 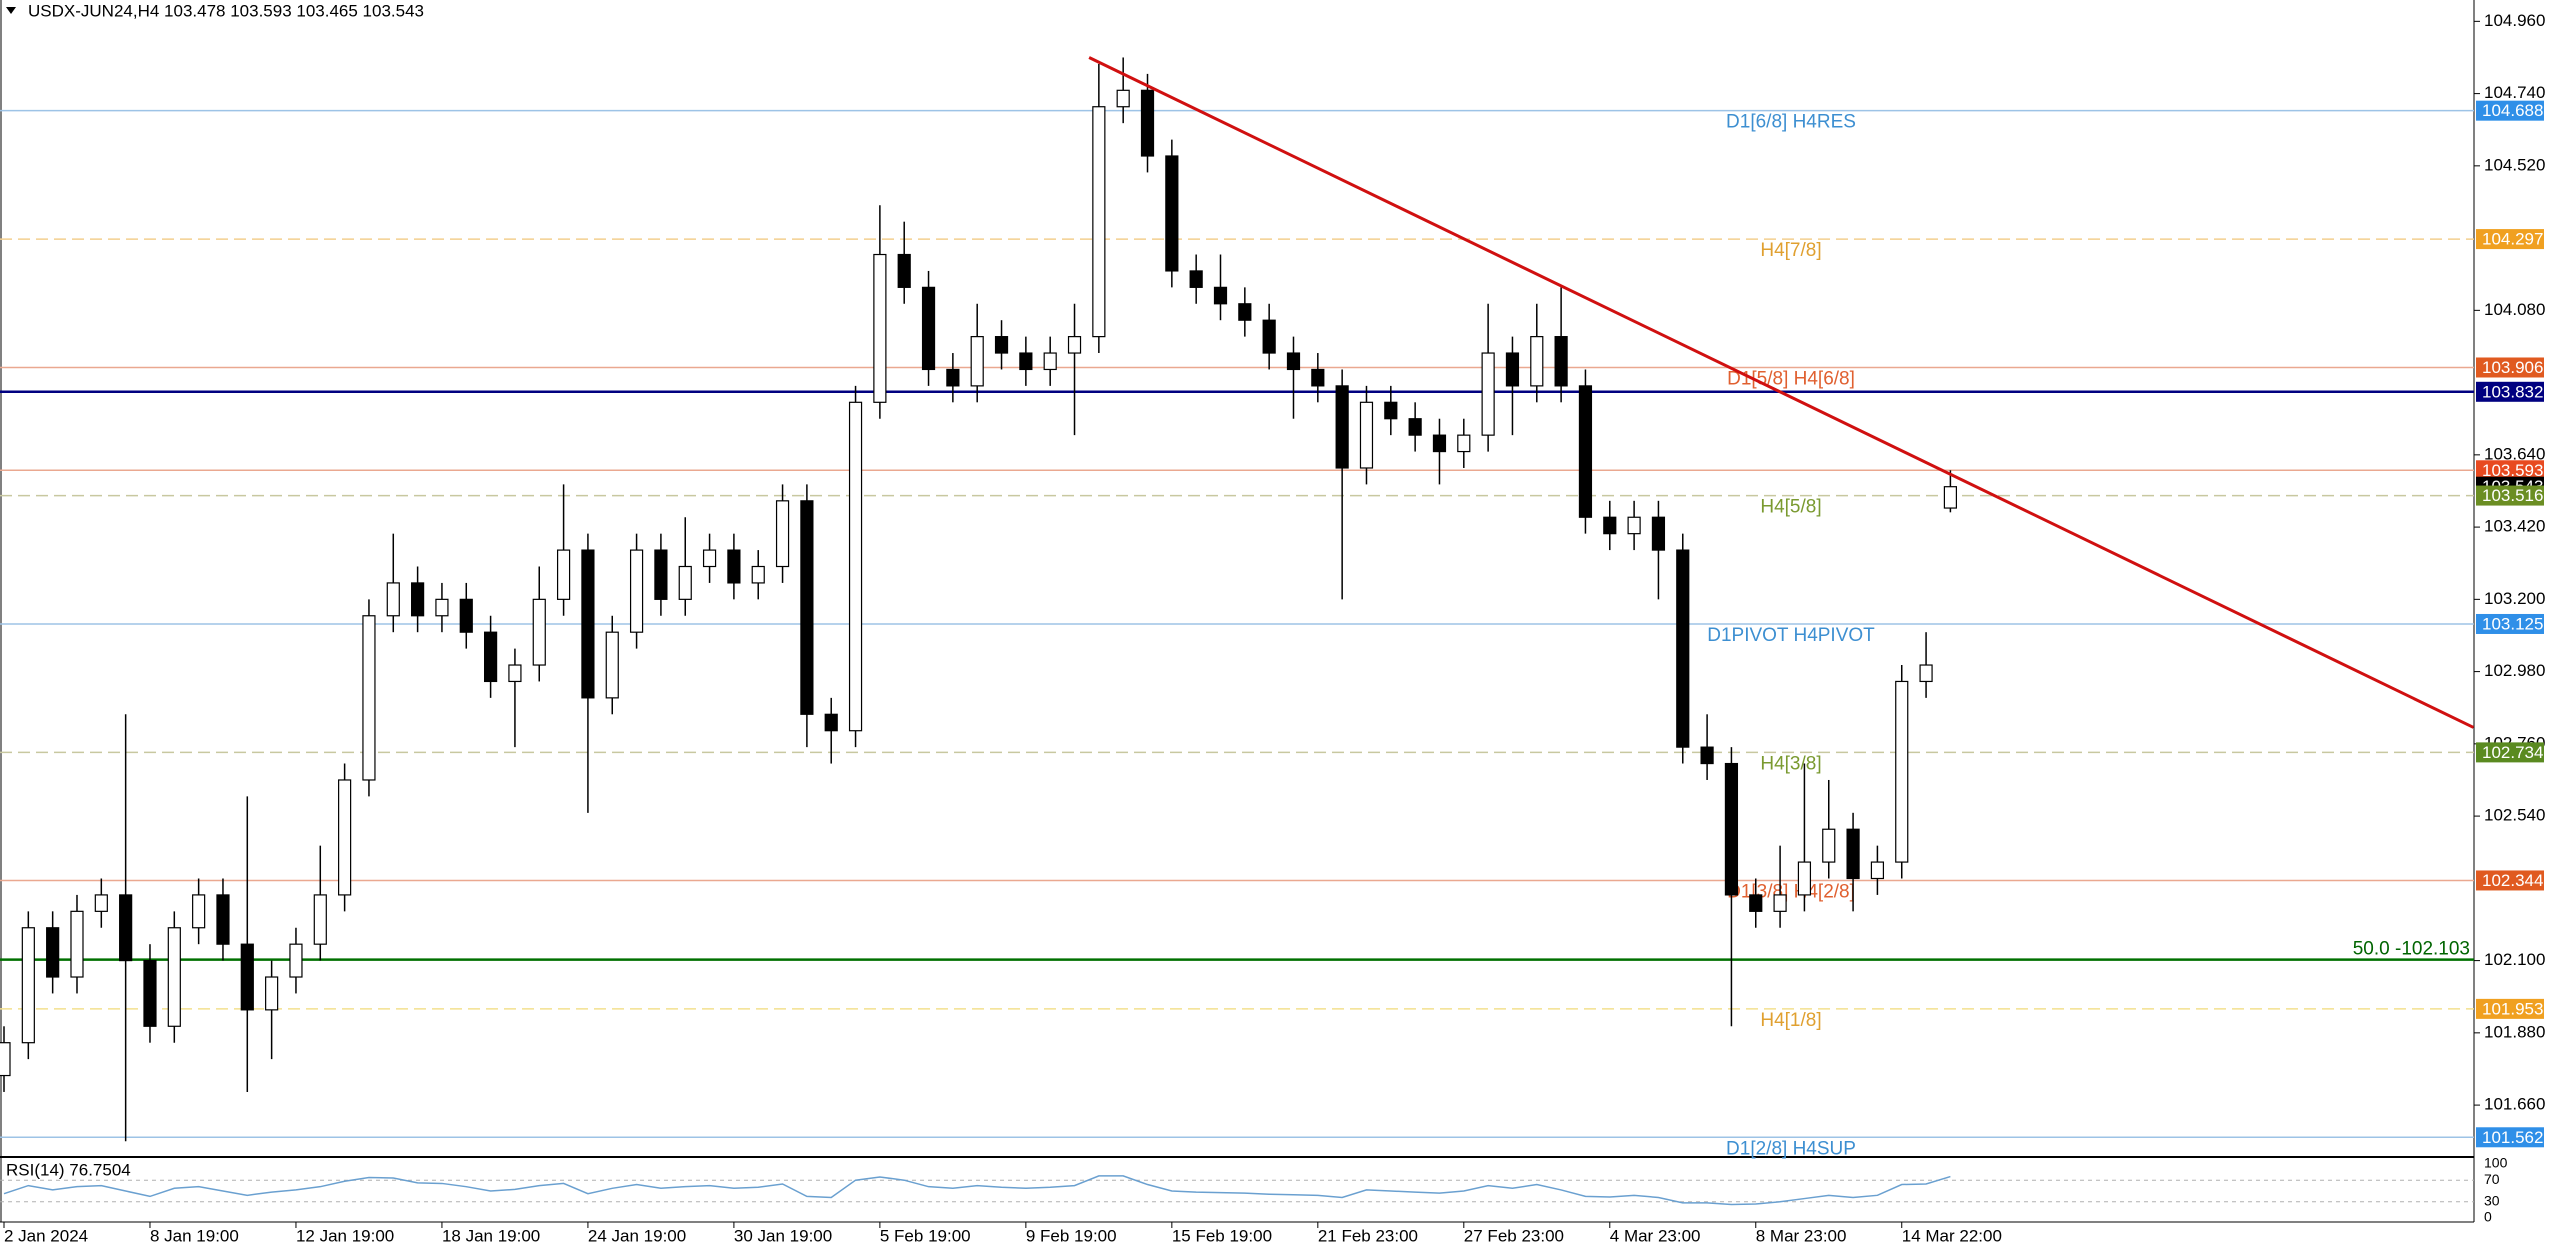 I want to click on price-tag-label: 103.516, so click(x=2512, y=495).